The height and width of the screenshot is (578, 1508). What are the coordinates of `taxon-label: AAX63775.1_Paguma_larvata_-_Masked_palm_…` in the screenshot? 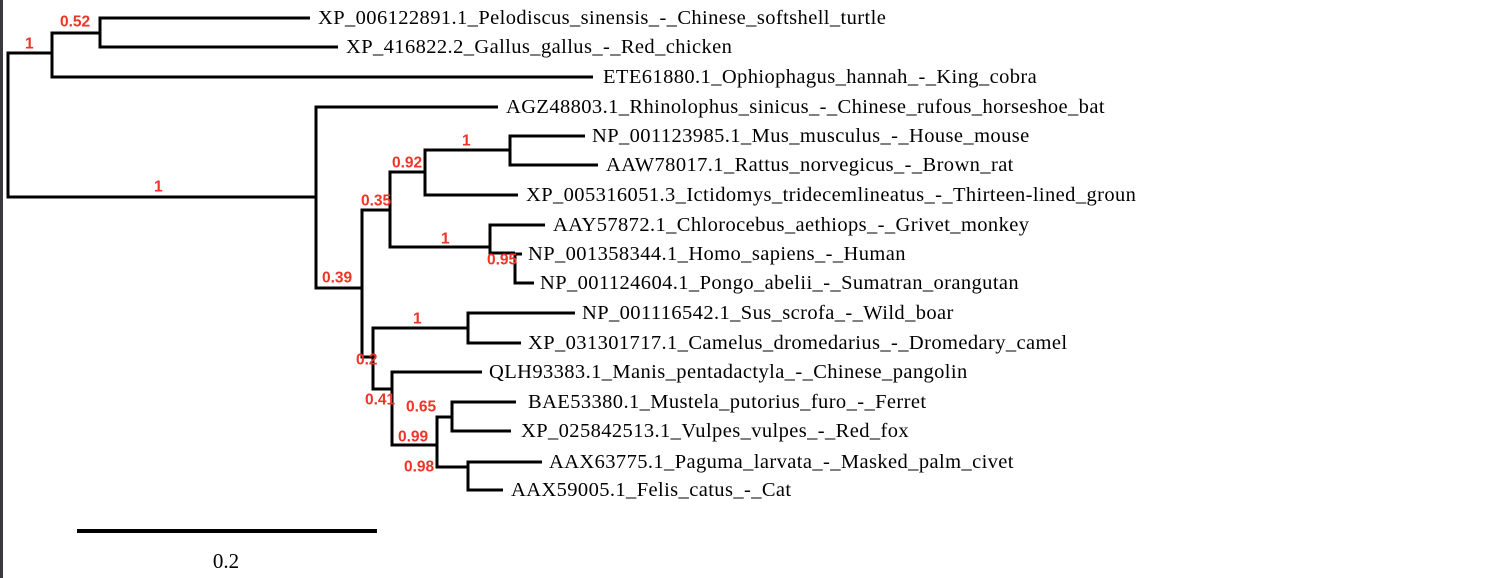 It's located at (781, 462).